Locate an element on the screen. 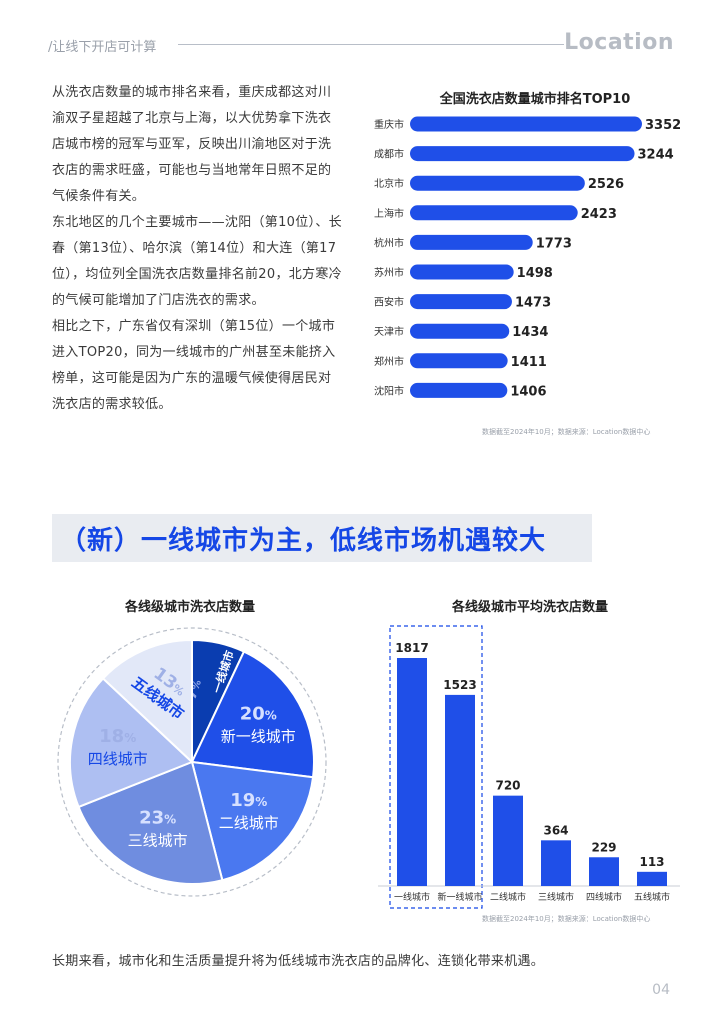 This screenshot has height=1024, width=724. hbar-category-label: 北京市 is located at coordinates (389, 183).